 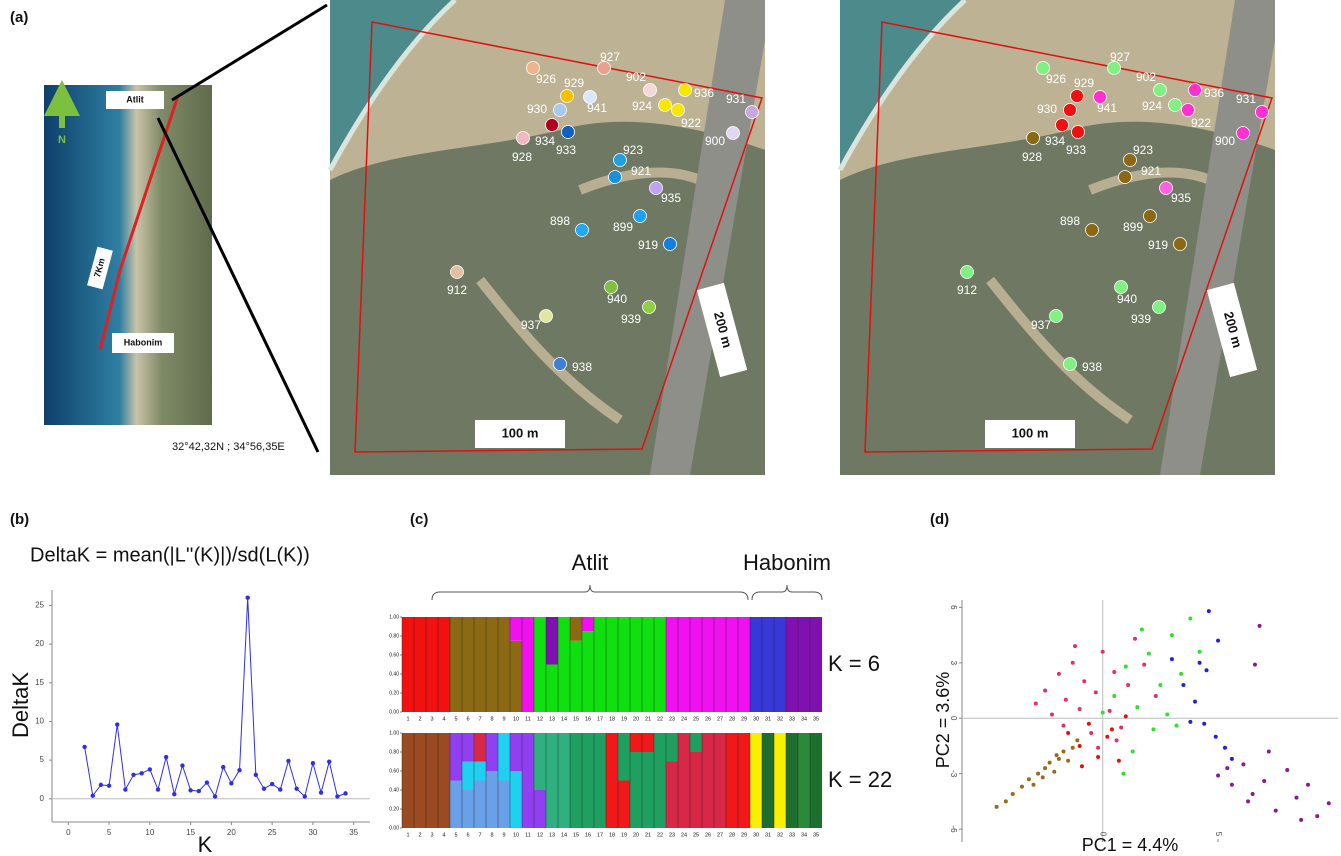 What do you see at coordinates (540, 719) in the screenshot?
I see `population-label: 12` at bounding box center [540, 719].